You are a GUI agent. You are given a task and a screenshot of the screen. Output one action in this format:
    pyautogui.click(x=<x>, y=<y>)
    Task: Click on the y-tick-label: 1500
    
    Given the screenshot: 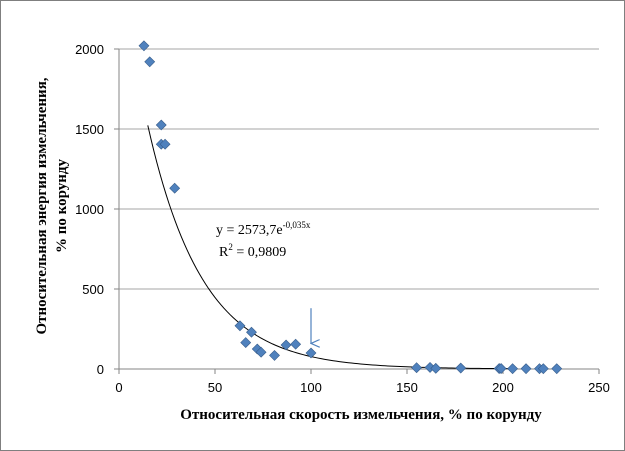 What is the action you would take?
    pyautogui.click(x=89, y=129)
    